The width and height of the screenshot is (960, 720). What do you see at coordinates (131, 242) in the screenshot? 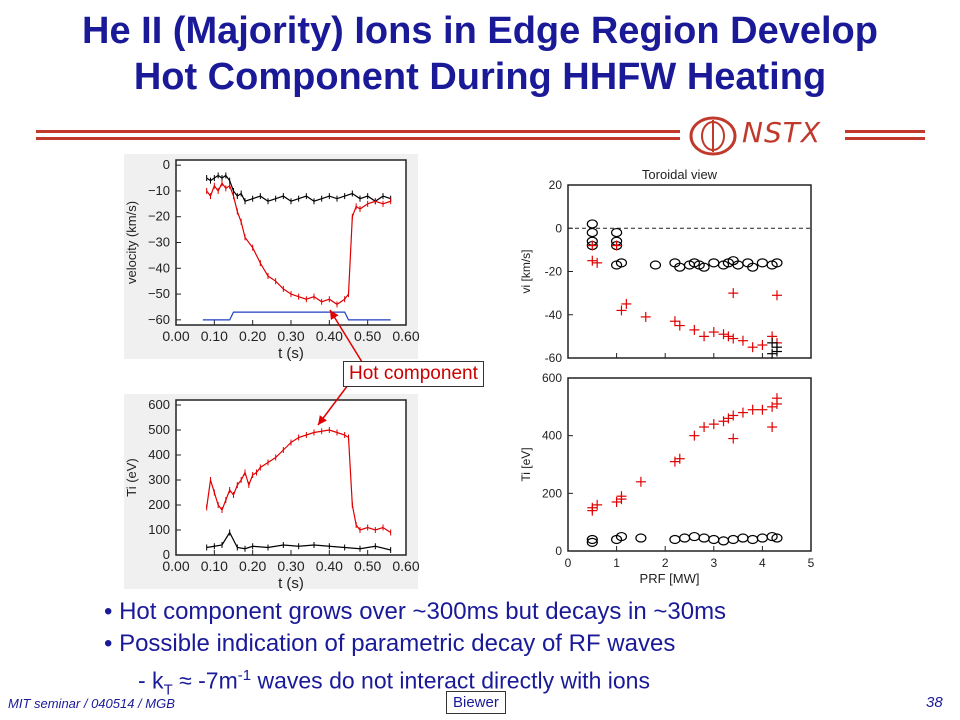
I see `chart-0-ylabel: velocity (km/s)` at bounding box center [131, 242].